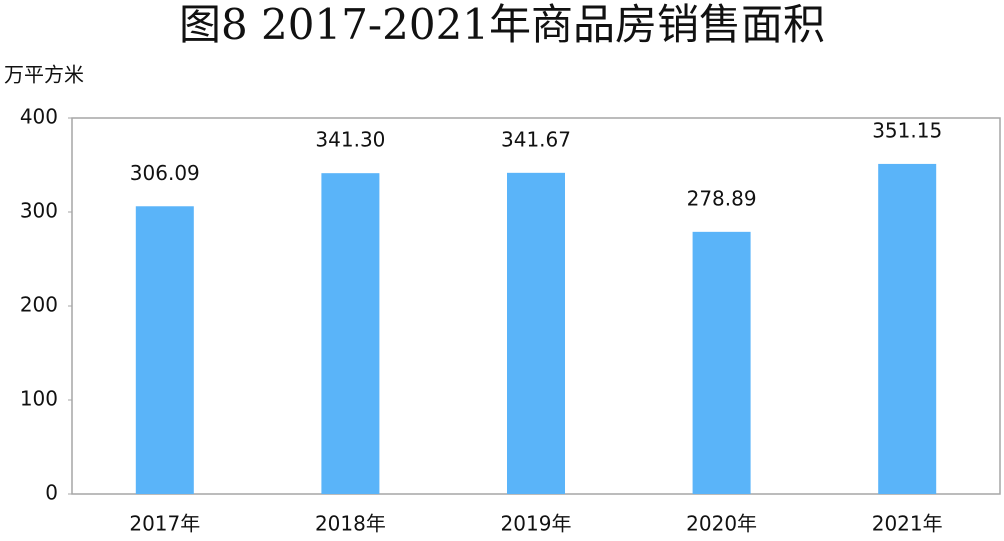  Describe the element at coordinates (350, 140) in the screenshot. I see `value-label: 341.30` at that location.